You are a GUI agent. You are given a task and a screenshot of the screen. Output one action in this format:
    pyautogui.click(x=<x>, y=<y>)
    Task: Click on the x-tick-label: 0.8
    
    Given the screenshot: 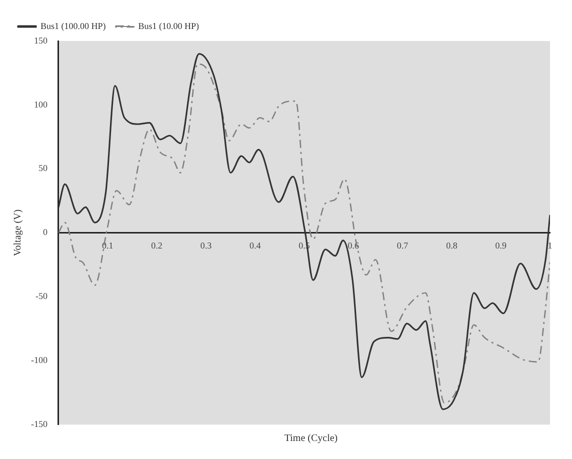 What is the action you would take?
    pyautogui.click(x=452, y=245)
    